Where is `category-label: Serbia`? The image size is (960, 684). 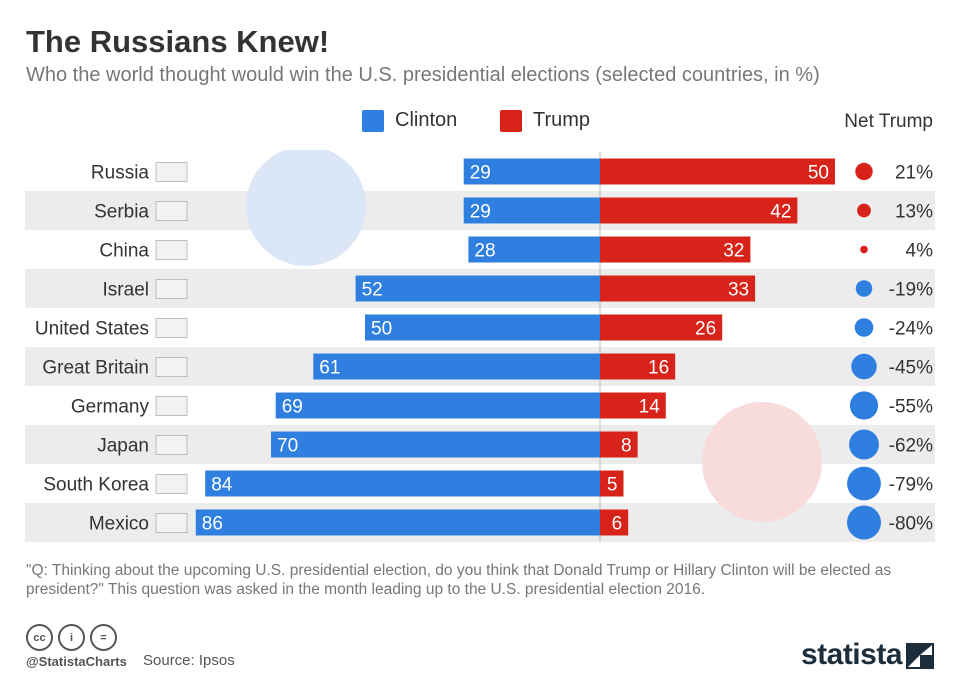
category-label: Serbia is located at coordinates (121, 212).